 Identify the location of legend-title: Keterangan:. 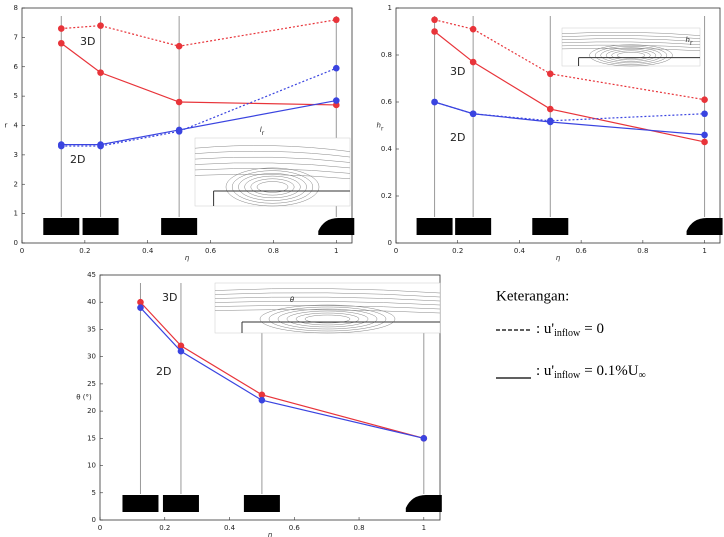
(532, 296).